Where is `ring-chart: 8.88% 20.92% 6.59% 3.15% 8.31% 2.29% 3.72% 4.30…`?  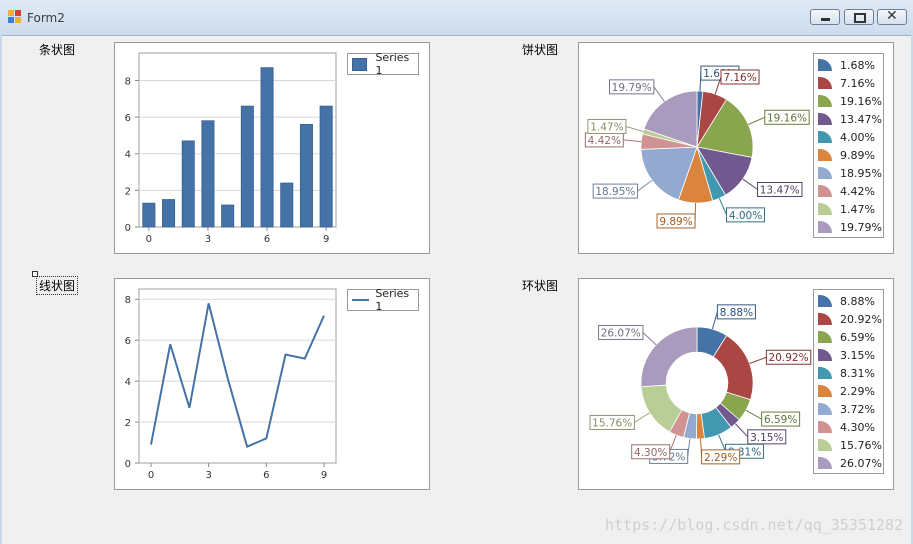
ring-chart: 8.88% 20.92% 6.59% 3.15% 8.31% 2.29% 3.72% 4.30… is located at coordinates (736, 384).